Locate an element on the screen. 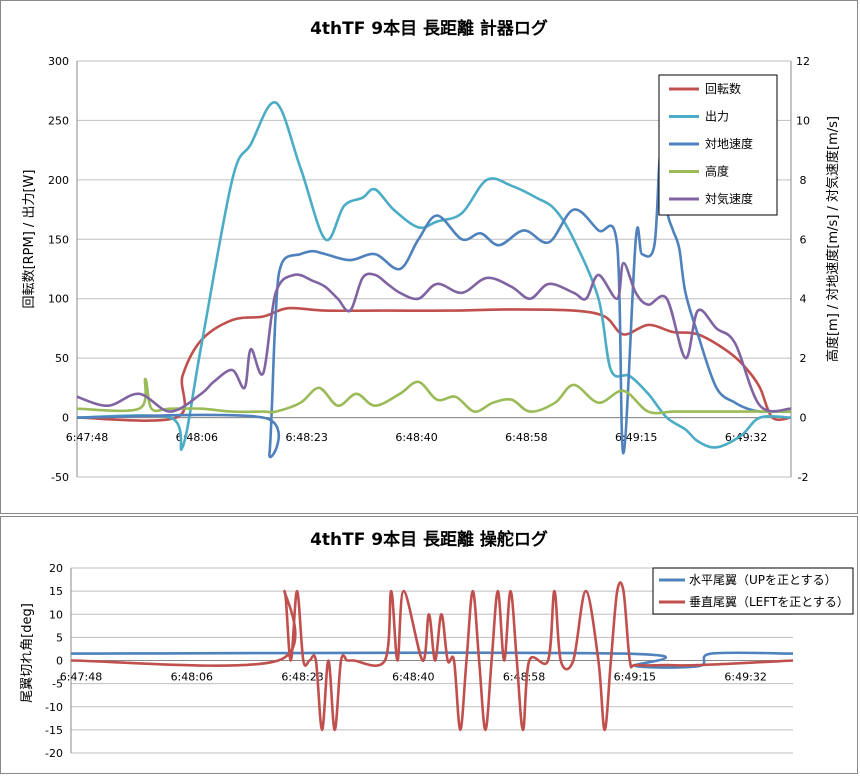 The height and width of the screenshot is (777, 860). y-left-tick-label: 300 is located at coordinates (58, 61).